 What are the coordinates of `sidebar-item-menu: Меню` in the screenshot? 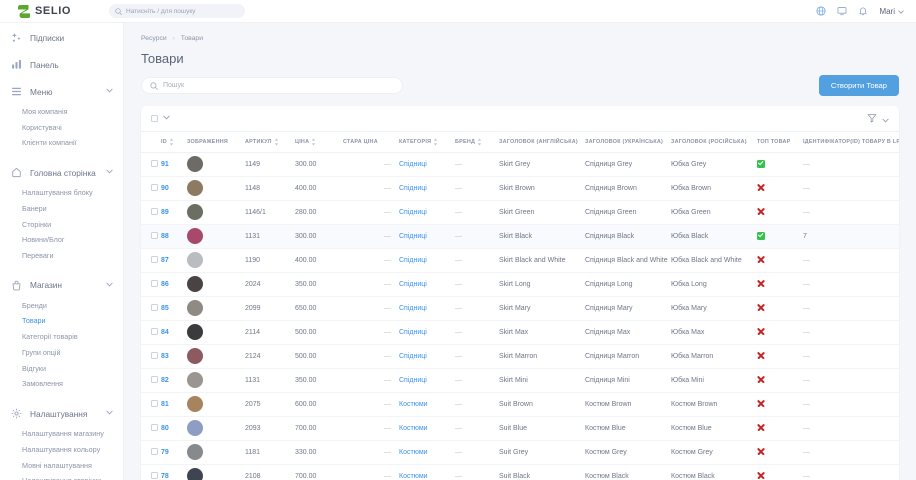 It's located at (61, 91).